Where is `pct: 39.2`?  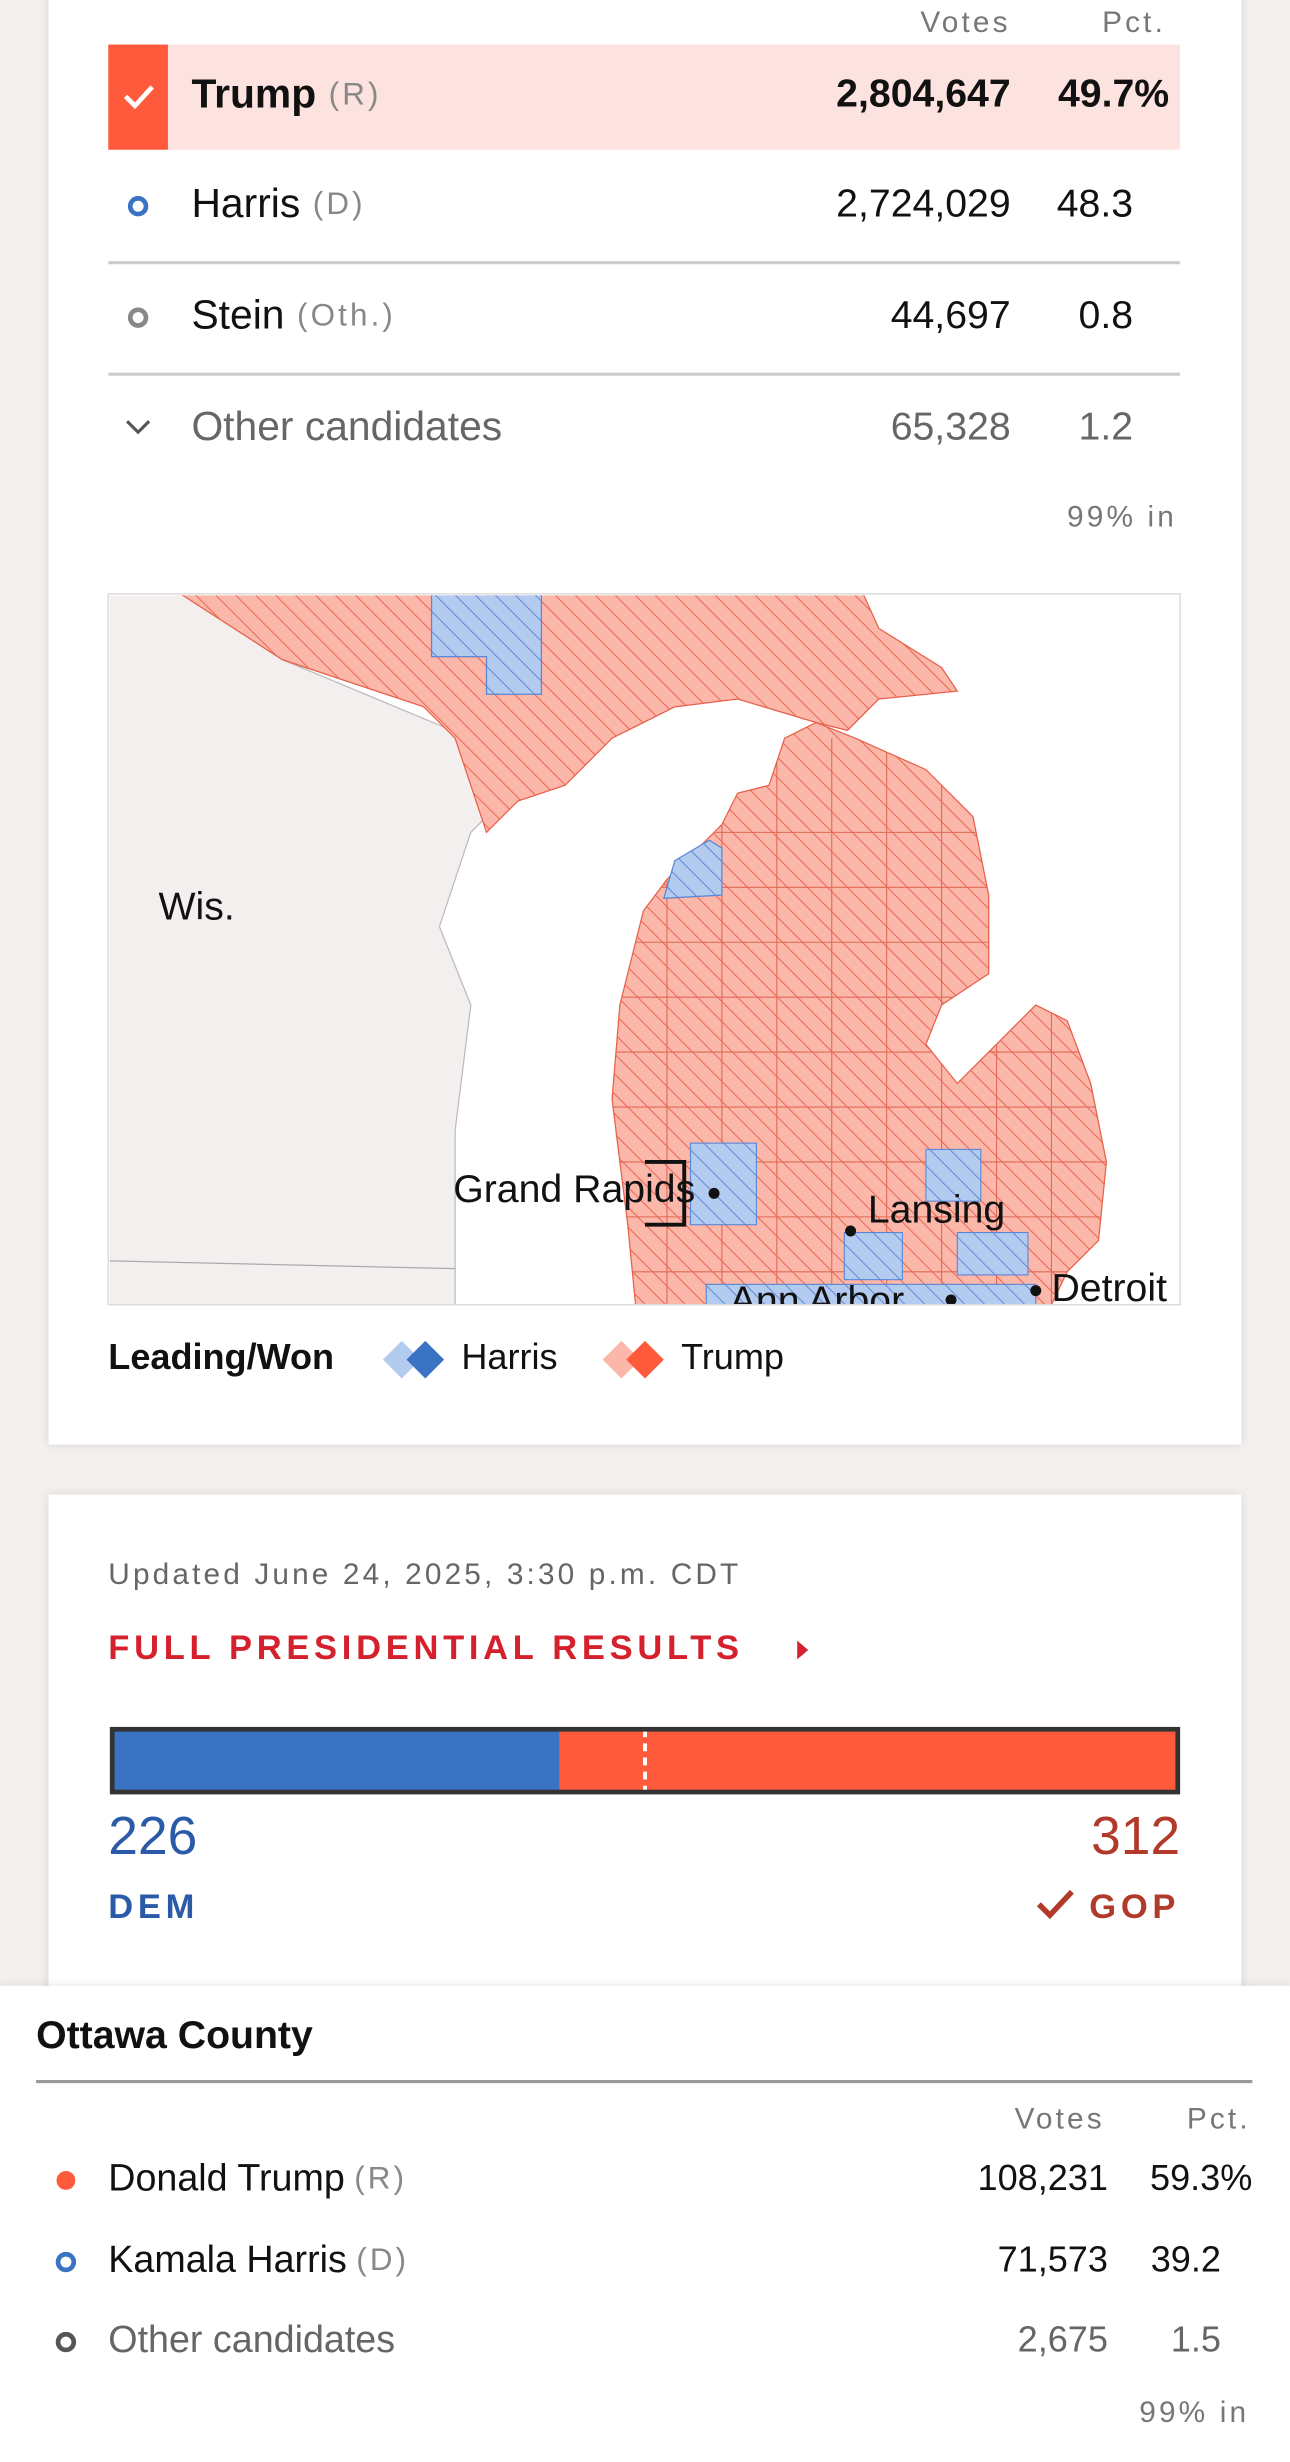
pct: 39.2 is located at coordinates (1186, 2259).